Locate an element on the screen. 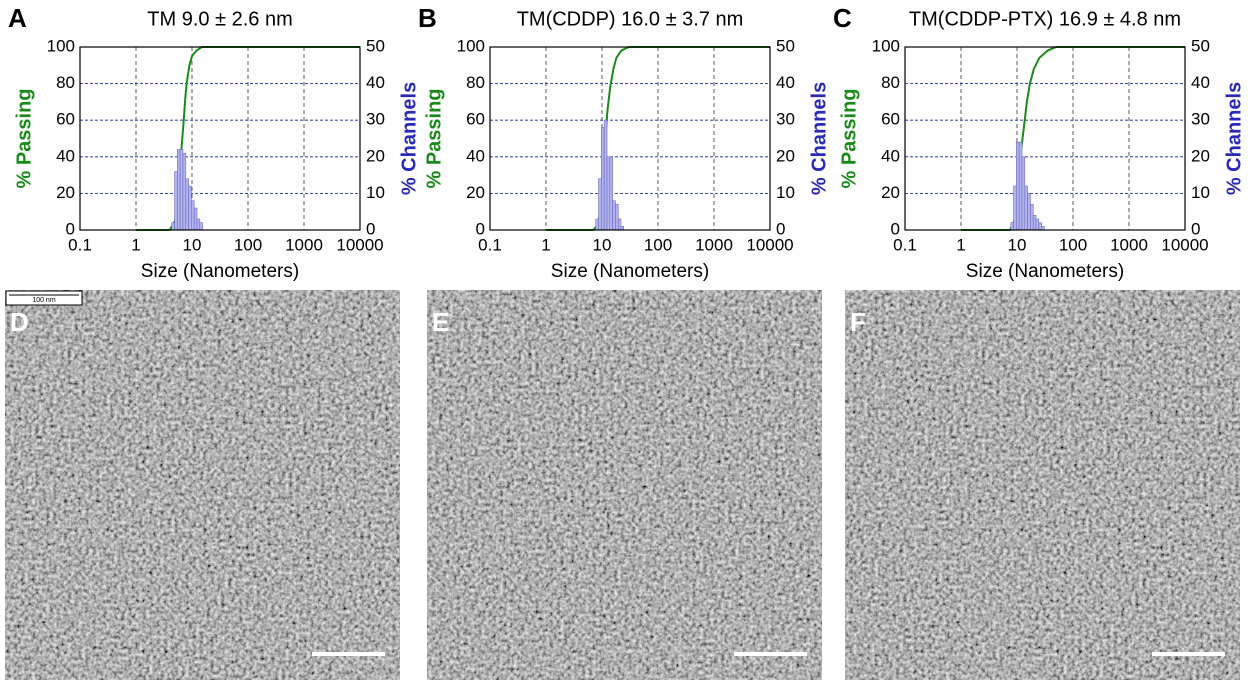  chart-title: TM(CDDP-PTX) 16.9 ± 4.8 nm is located at coordinates (1045, 19).